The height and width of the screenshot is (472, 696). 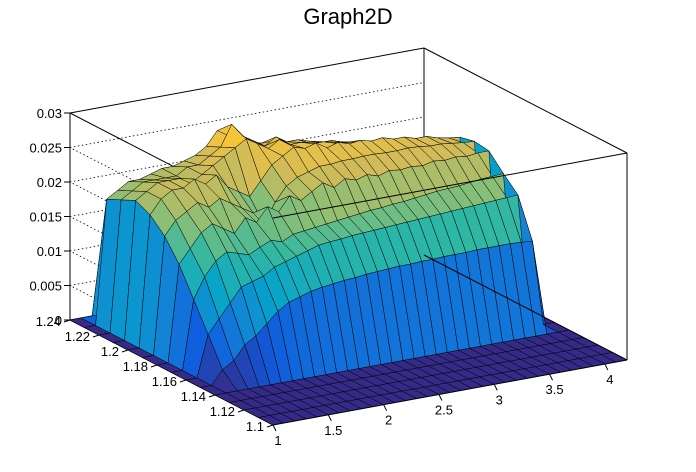 What do you see at coordinates (45, 217) in the screenshot?
I see `z-tick-label: 0.015` at bounding box center [45, 217].